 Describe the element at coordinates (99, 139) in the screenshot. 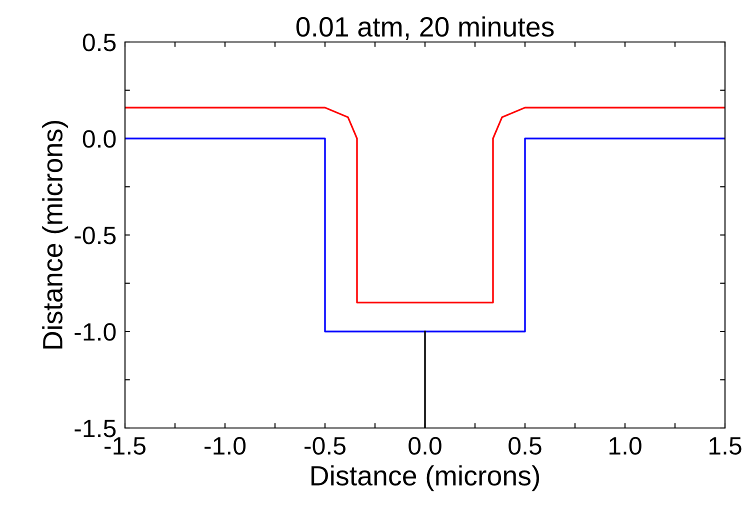

I see `y-tick-label: 0.0` at that location.